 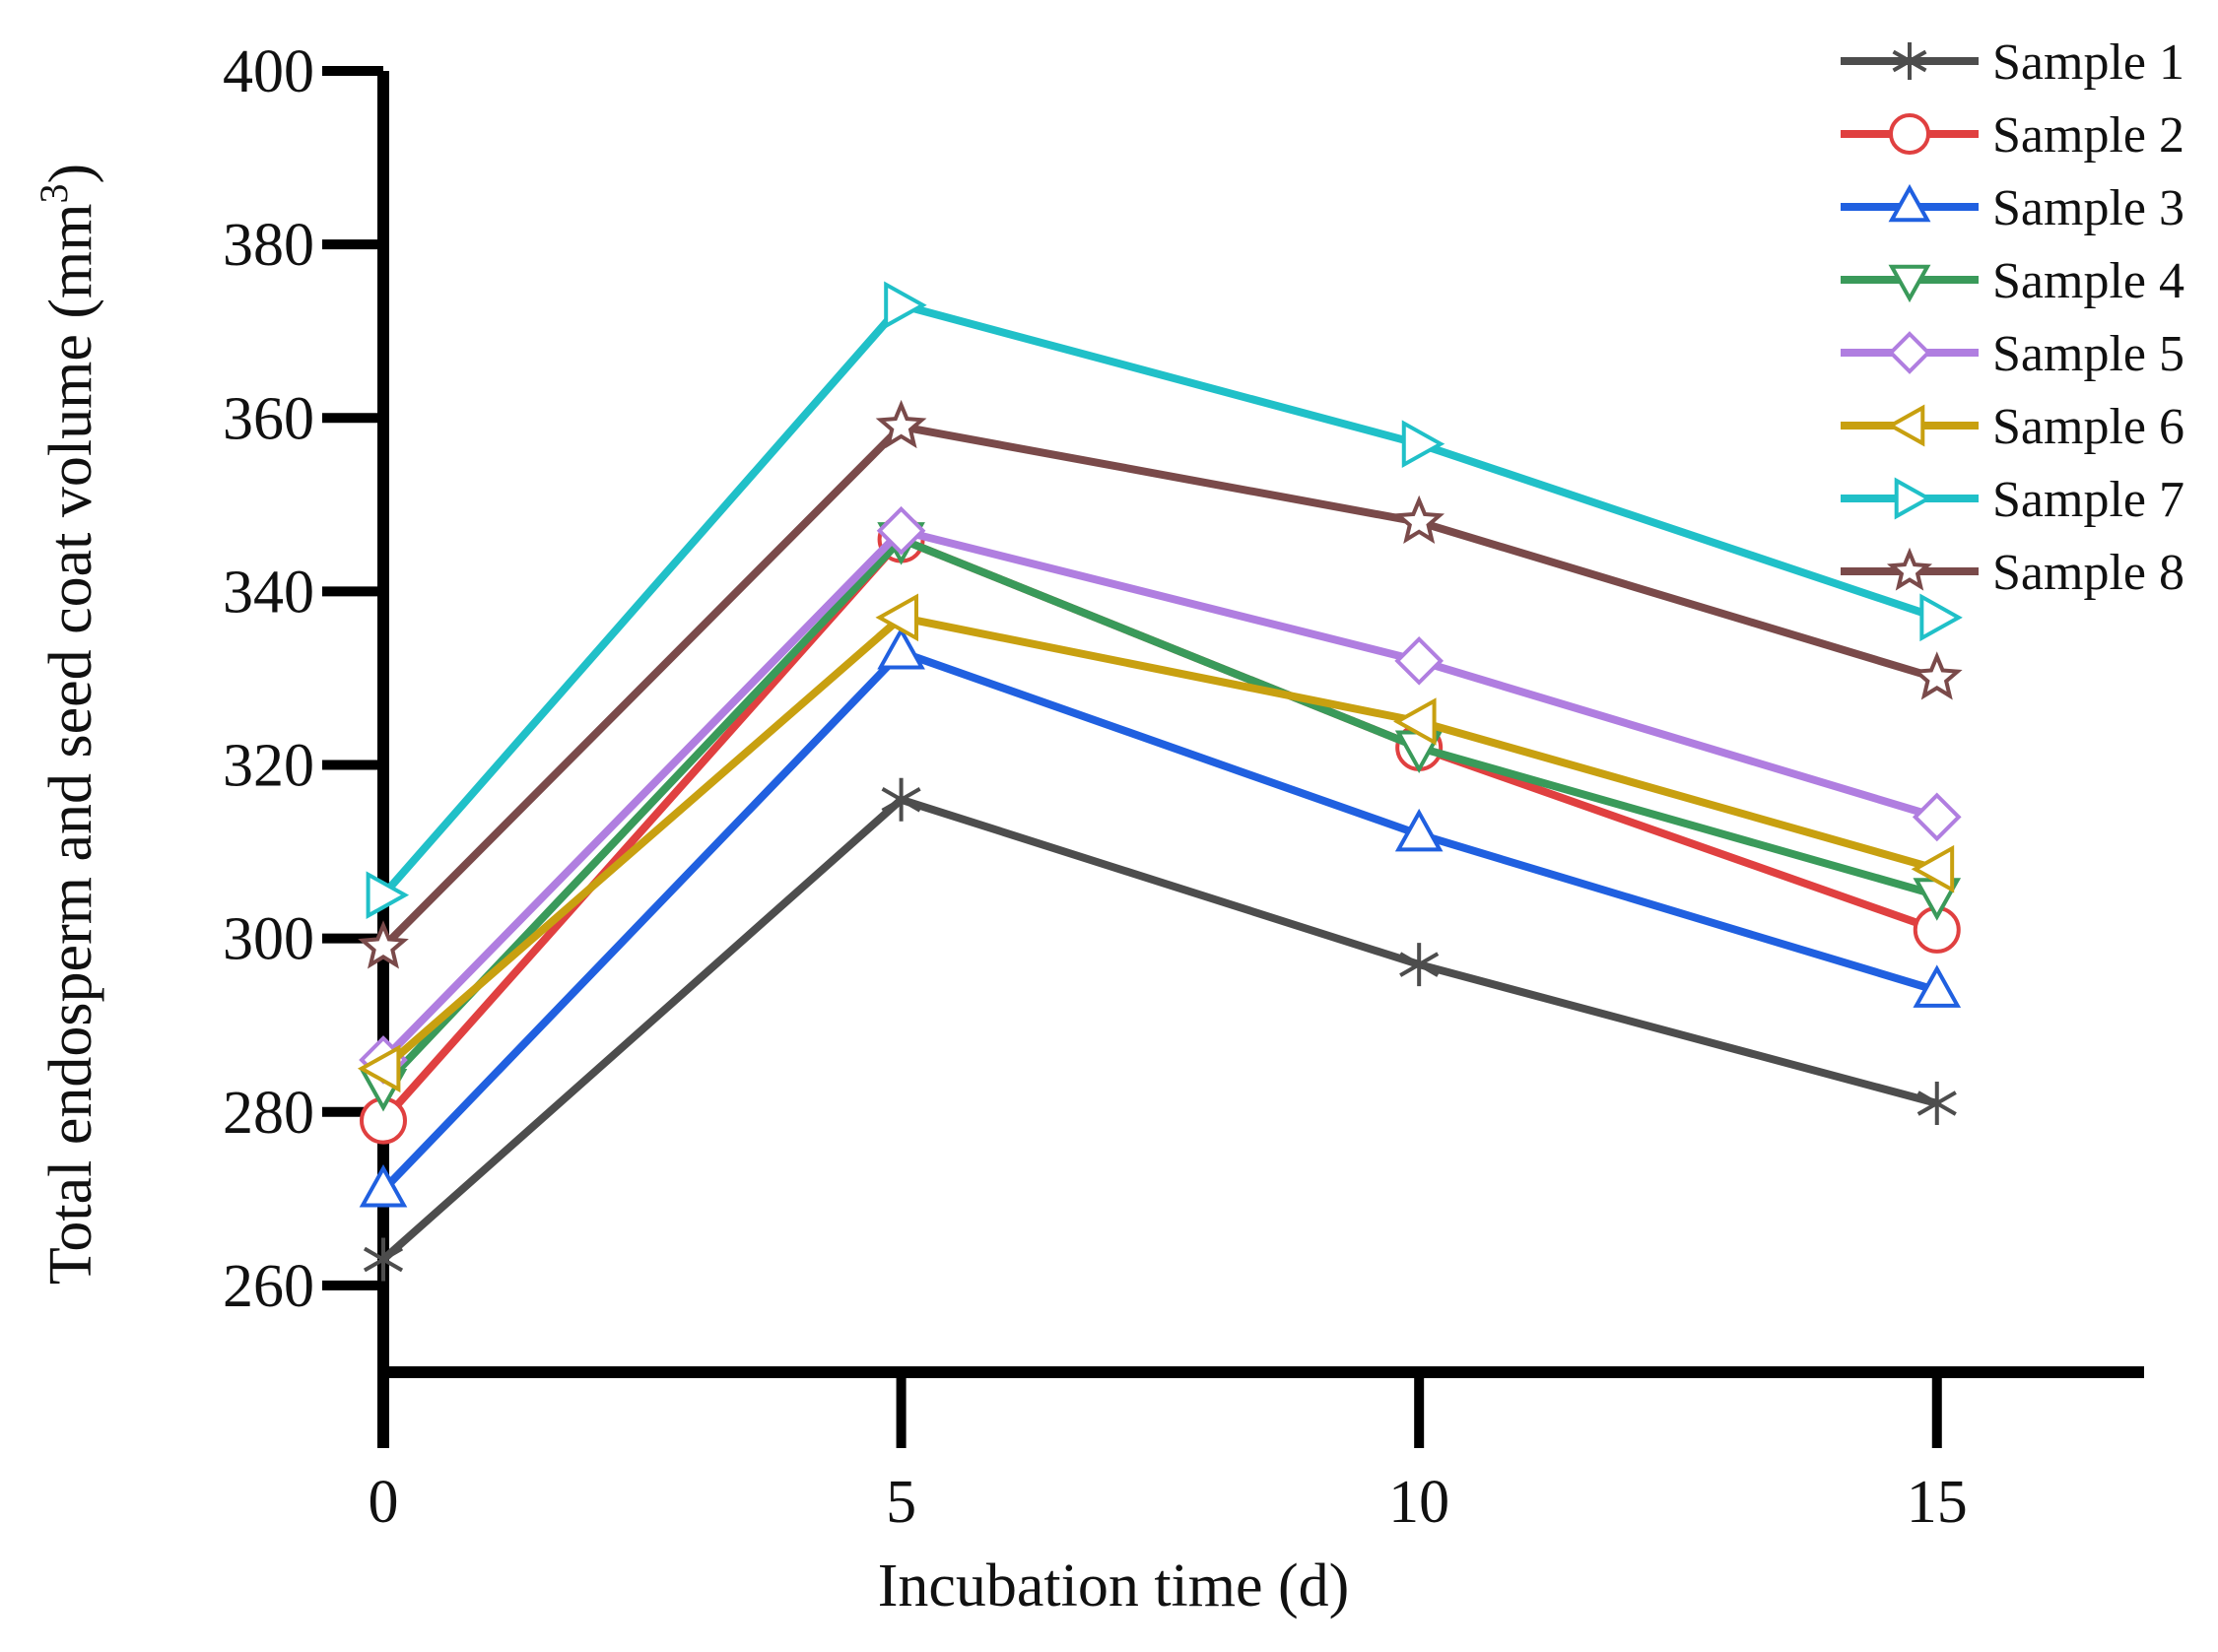 I want to click on marker-triangle-down, so click(x=1909, y=283).